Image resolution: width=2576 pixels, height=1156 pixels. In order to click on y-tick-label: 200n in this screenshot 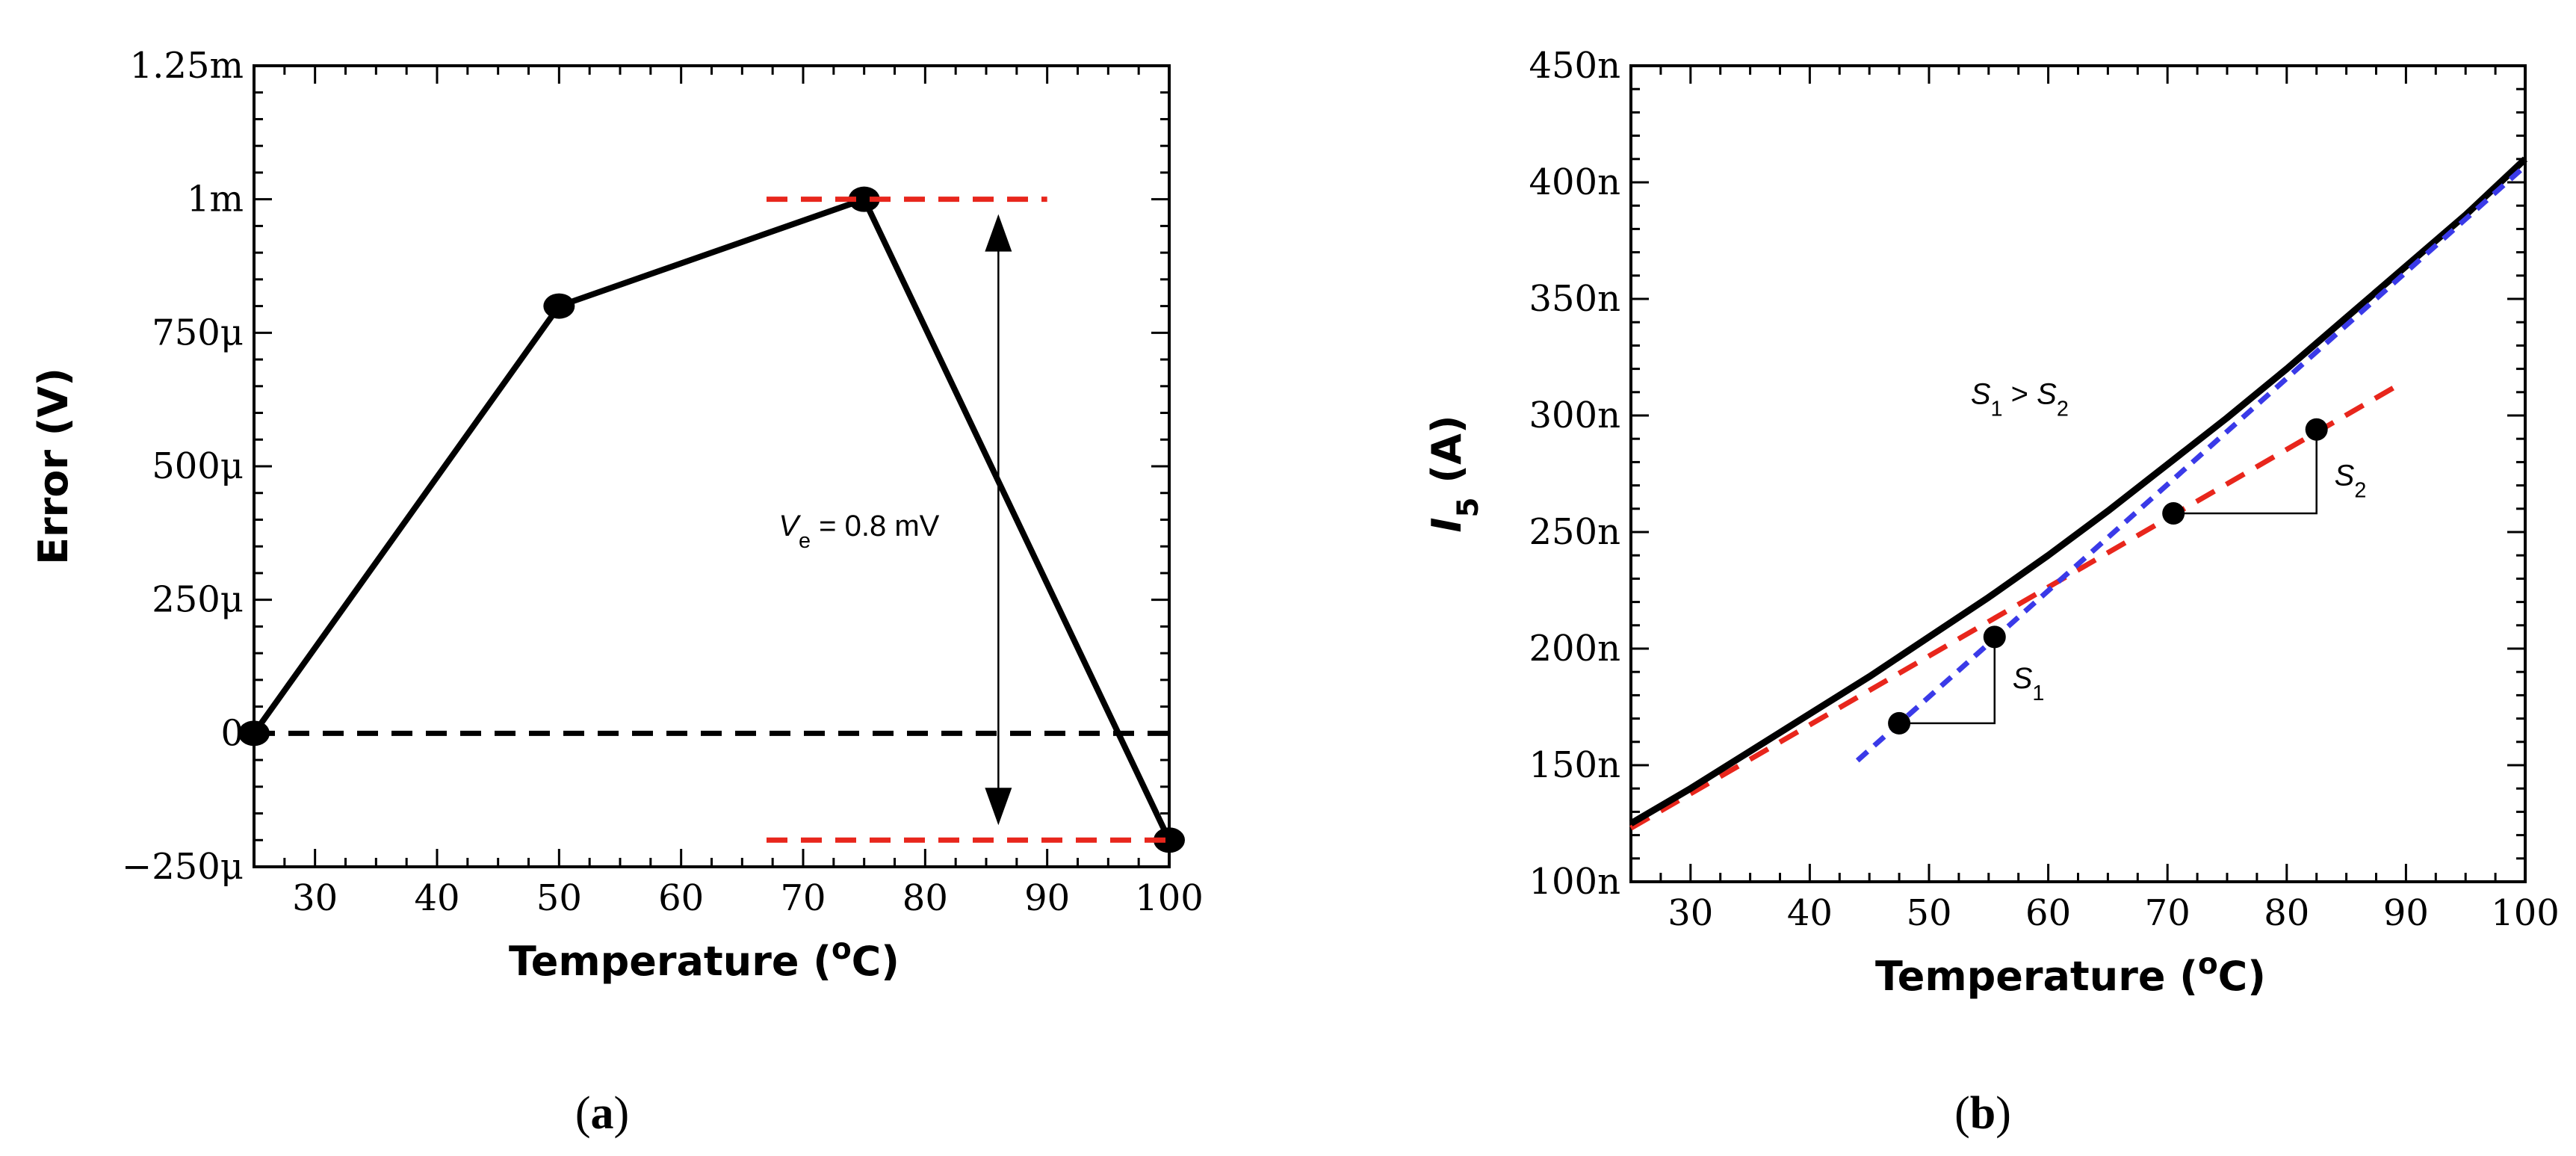, I will do `click(1574, 649)`.